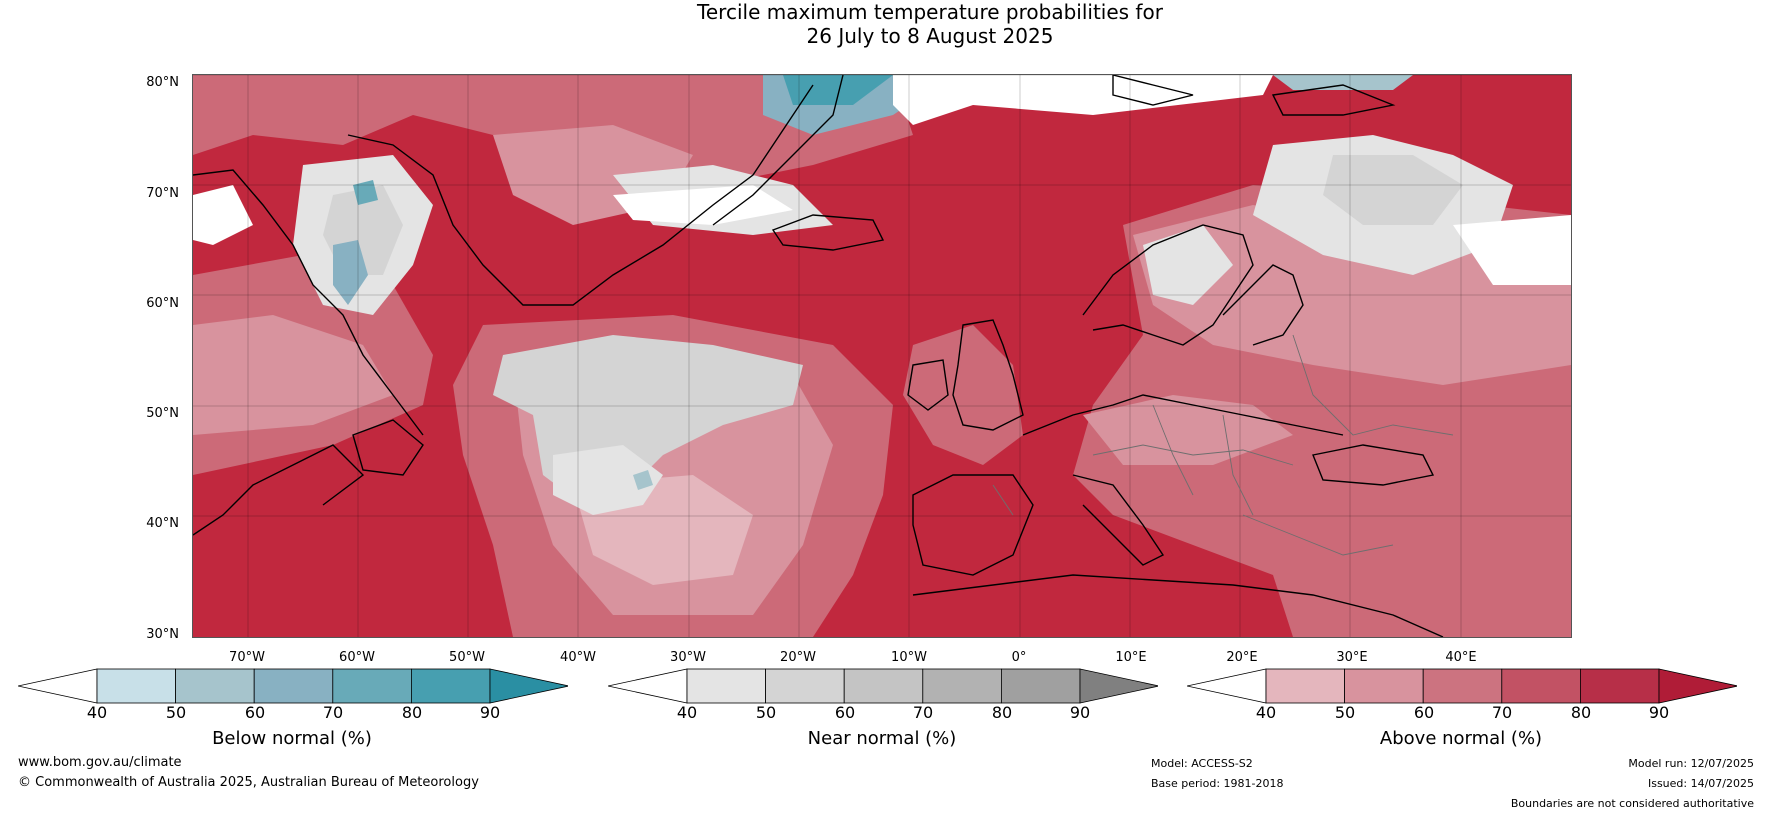  I want to click on lon-label-60w: 60°W, so click(357, 657).